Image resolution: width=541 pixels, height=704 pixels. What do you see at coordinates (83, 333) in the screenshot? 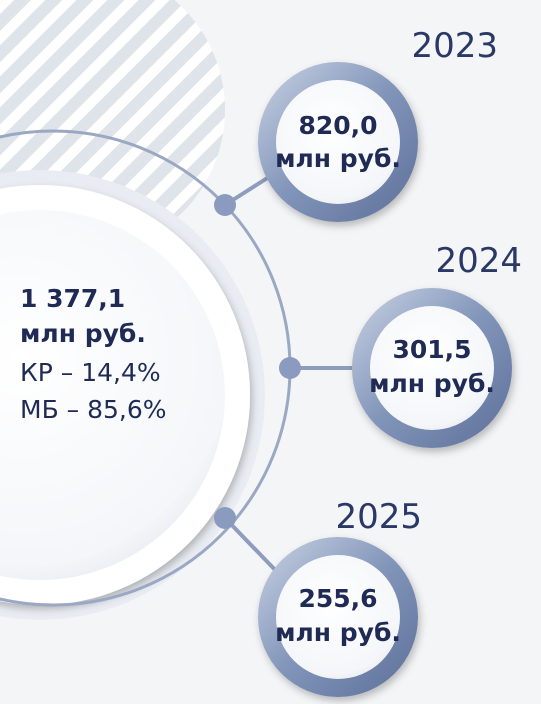
I see `total-unit: млн руб.` at bounding box center [83, 333].